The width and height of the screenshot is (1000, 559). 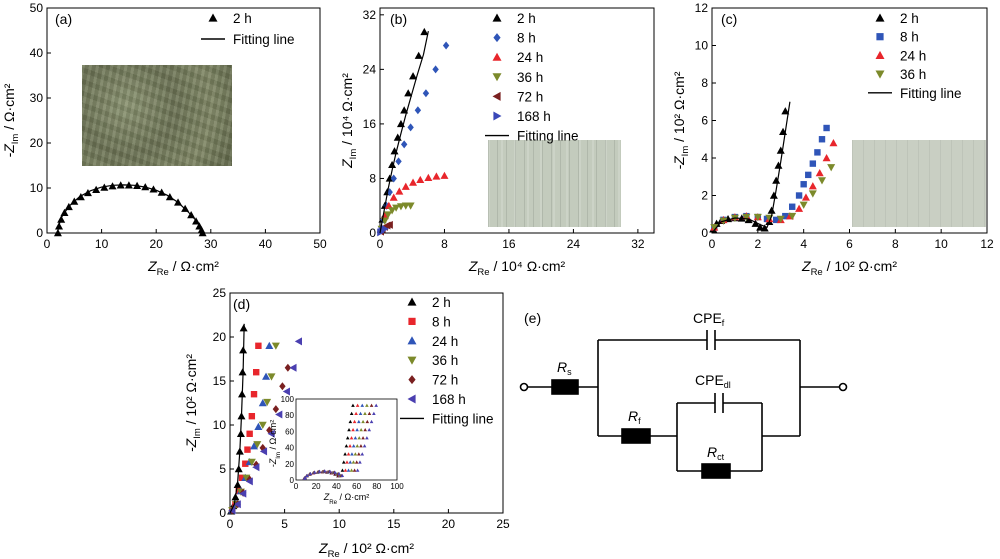 I want to click on panel-b-legend-entry-2-h-swatch, so click(x=497, y=17).